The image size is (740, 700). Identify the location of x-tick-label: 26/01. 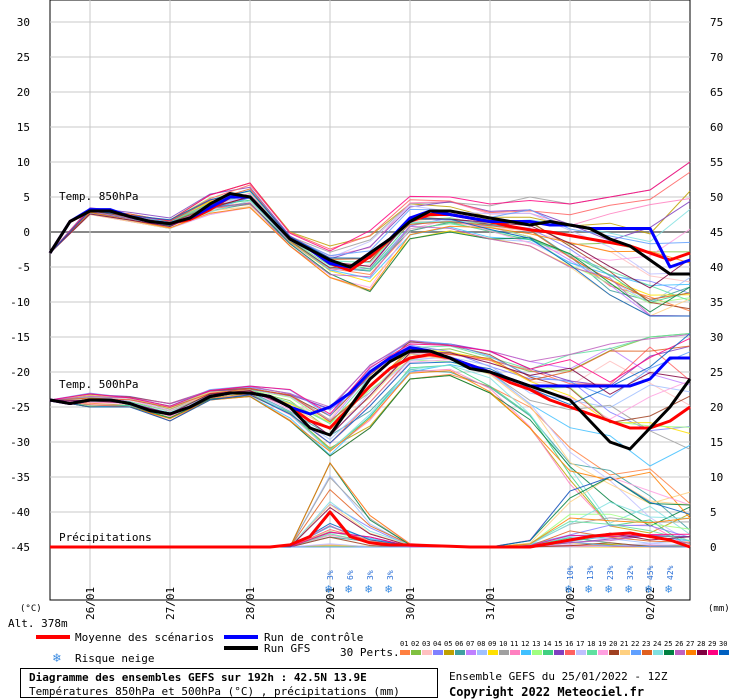
(90, 603).